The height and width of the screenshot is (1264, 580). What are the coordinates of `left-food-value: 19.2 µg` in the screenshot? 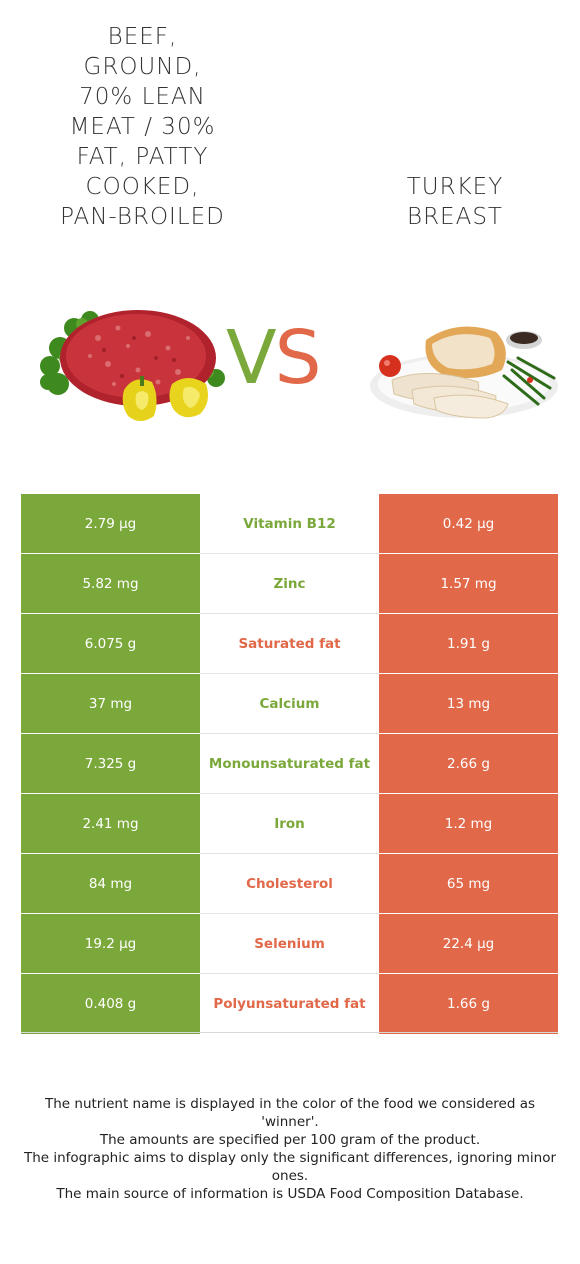 It's located at (110, 944).